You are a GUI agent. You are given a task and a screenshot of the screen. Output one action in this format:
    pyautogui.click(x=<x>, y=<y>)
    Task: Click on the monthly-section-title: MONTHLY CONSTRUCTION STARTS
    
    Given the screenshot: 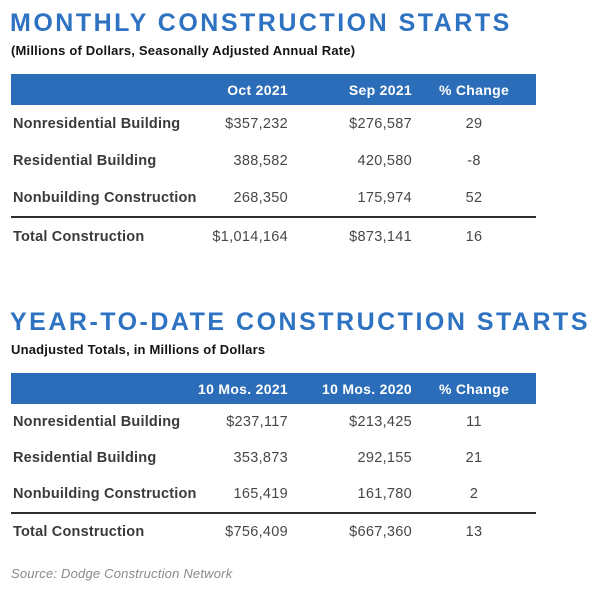 What is the action you would take?
    pyautogui.click(x=261, y=23)
    